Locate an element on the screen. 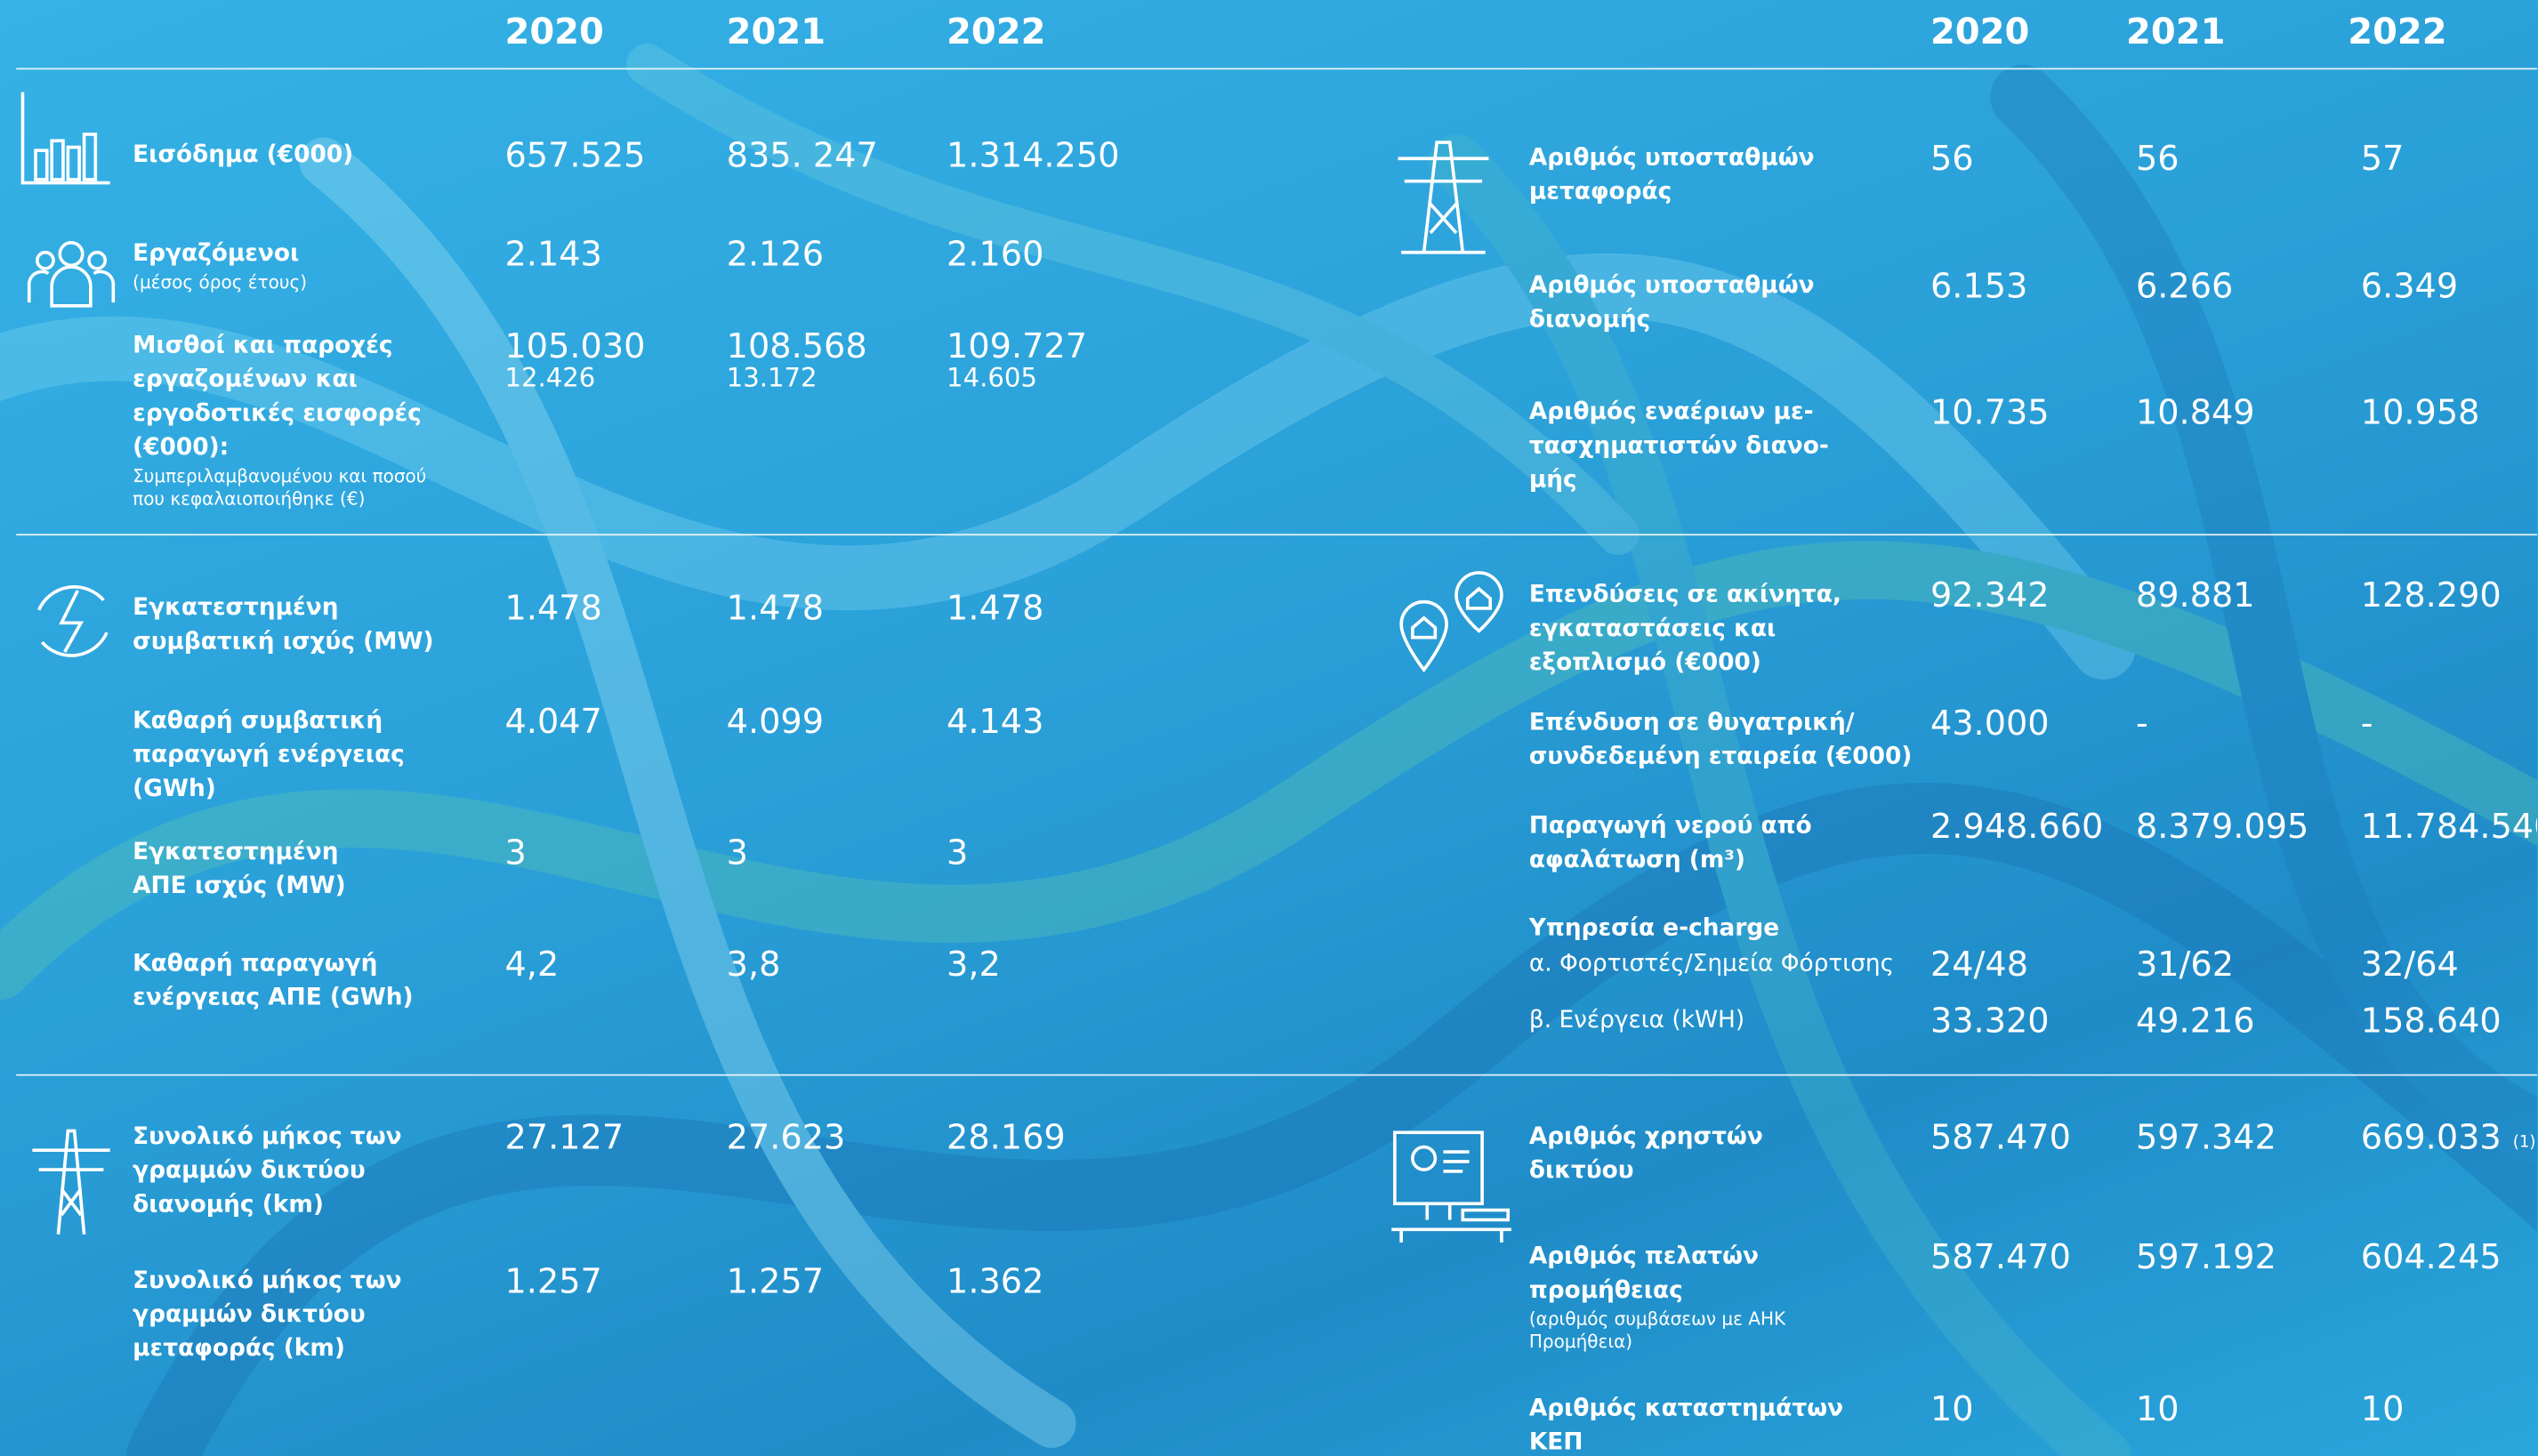 The image size is (2538, 1456). row-label: Εργαζόμενοι is located at coordinates (217, 254).